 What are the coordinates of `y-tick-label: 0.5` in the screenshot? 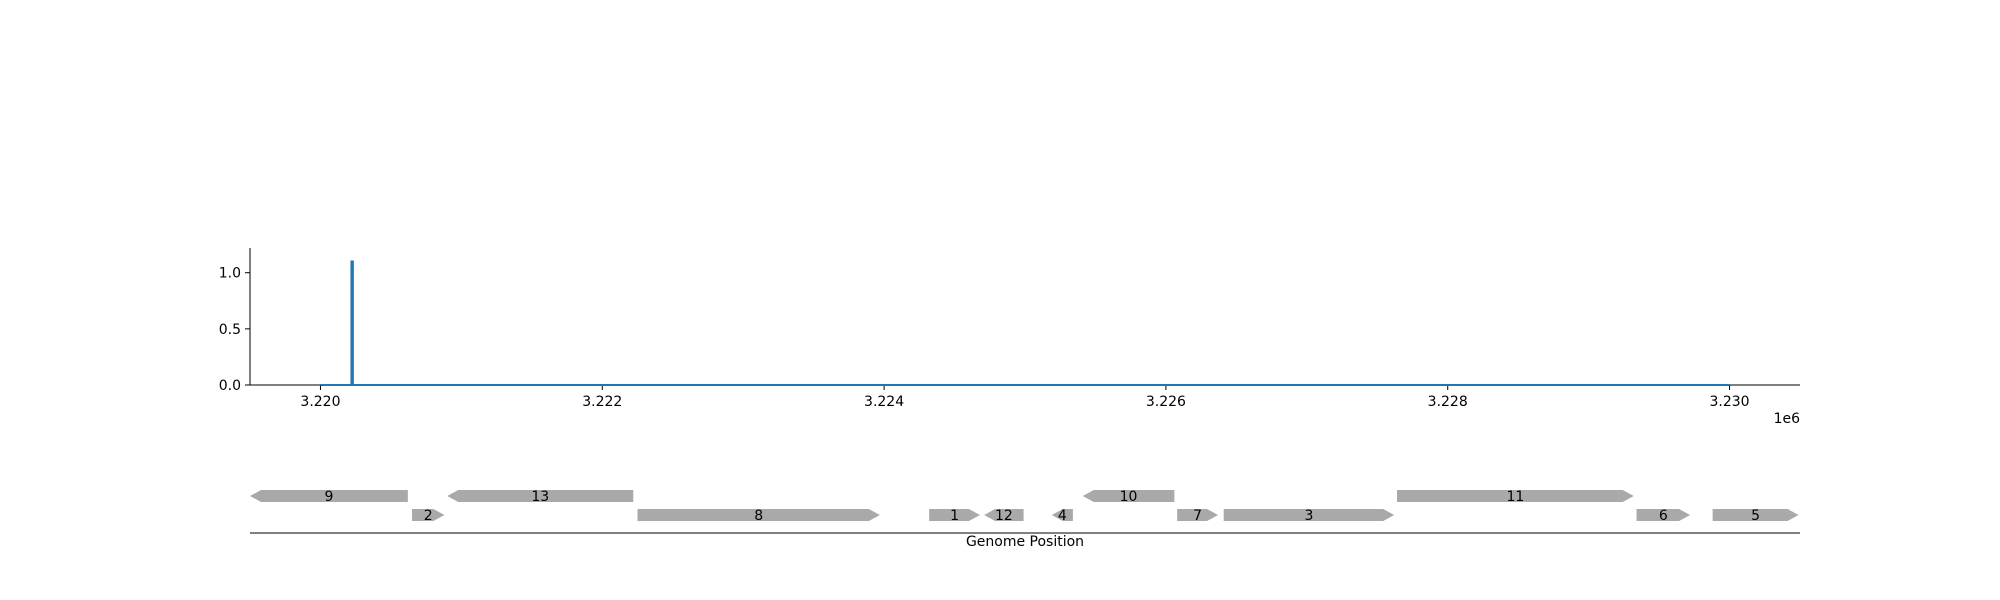 It's located at (230, 330).